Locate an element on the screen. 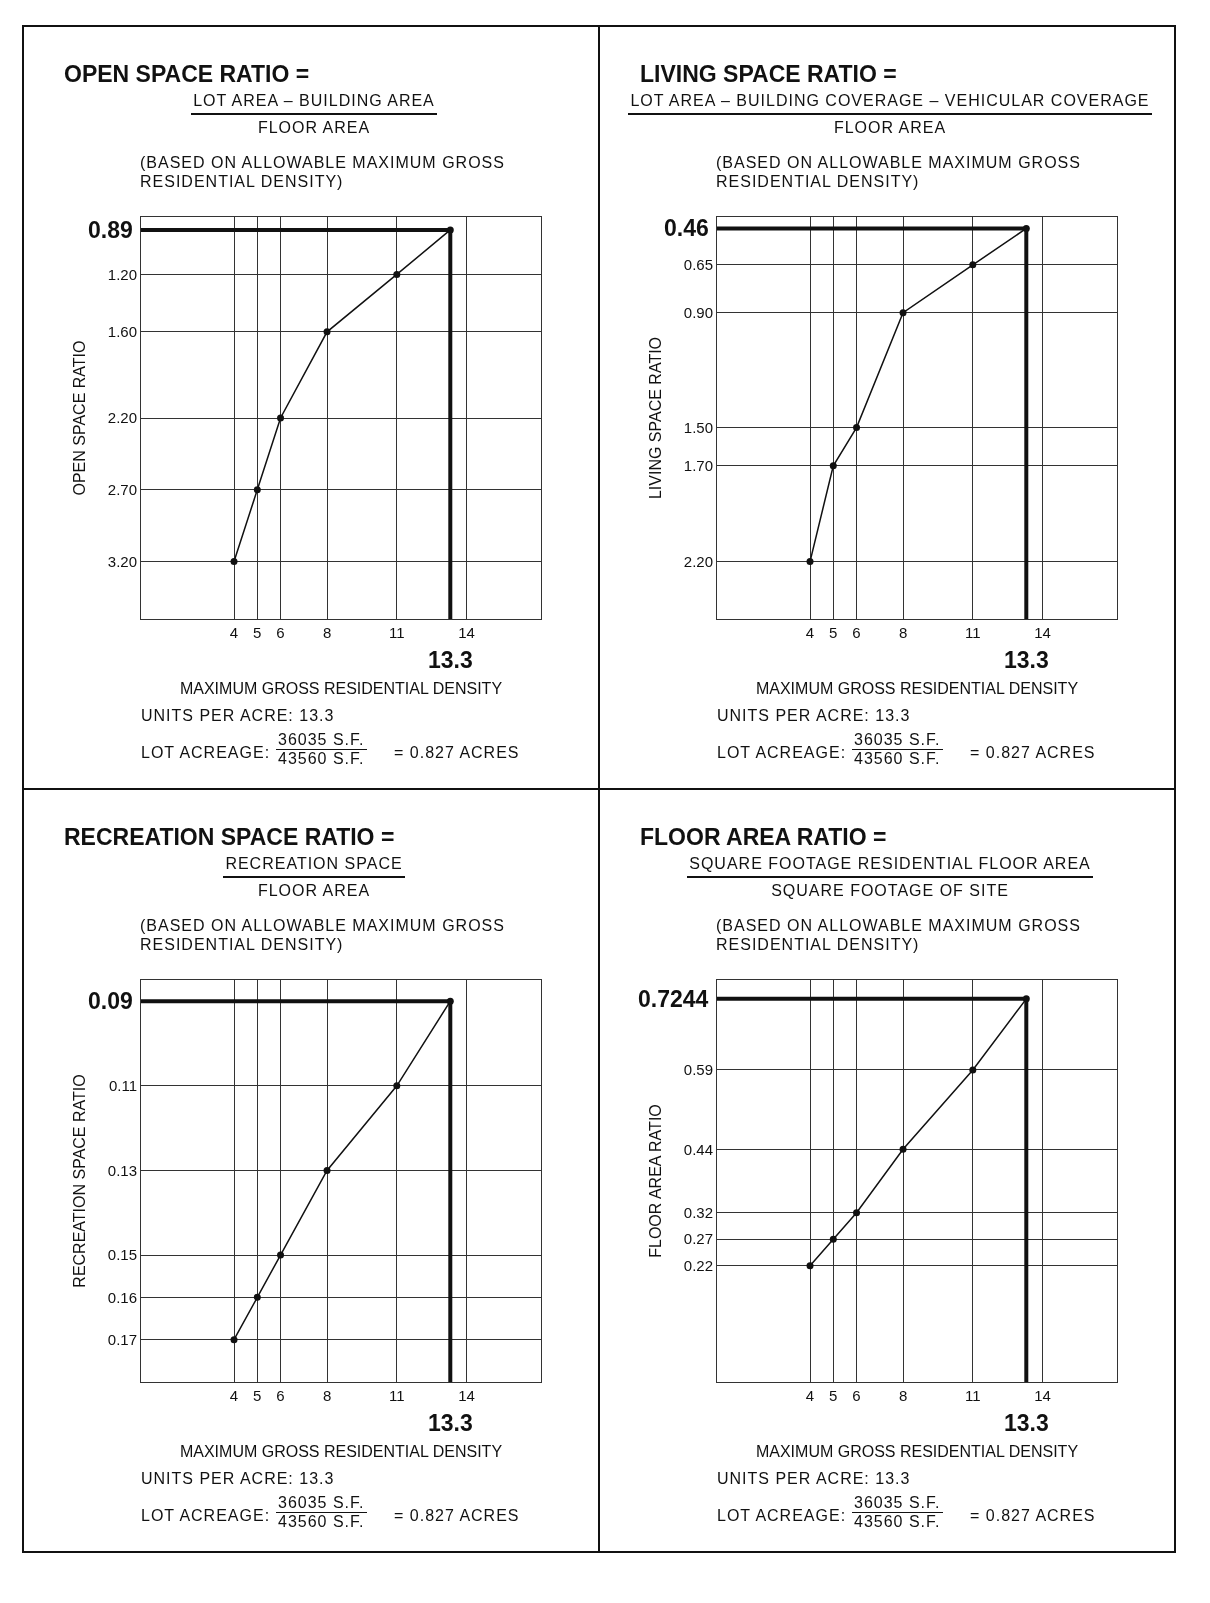 Image resolution: width=1210 pixels, height=1603 pixels. y-tick-label: 1.20 is located at coordinates (122, 274).